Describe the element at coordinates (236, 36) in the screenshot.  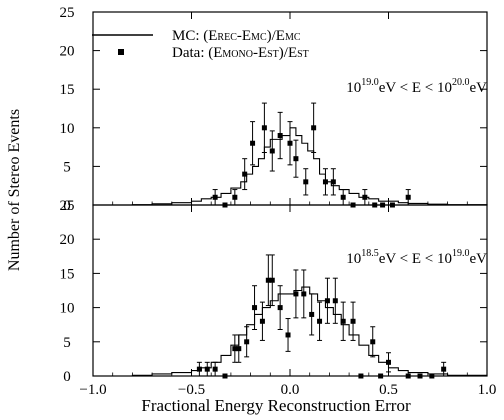
I see `legend-mc-label: MC: (EREC-EMC)/EMC` at that location.